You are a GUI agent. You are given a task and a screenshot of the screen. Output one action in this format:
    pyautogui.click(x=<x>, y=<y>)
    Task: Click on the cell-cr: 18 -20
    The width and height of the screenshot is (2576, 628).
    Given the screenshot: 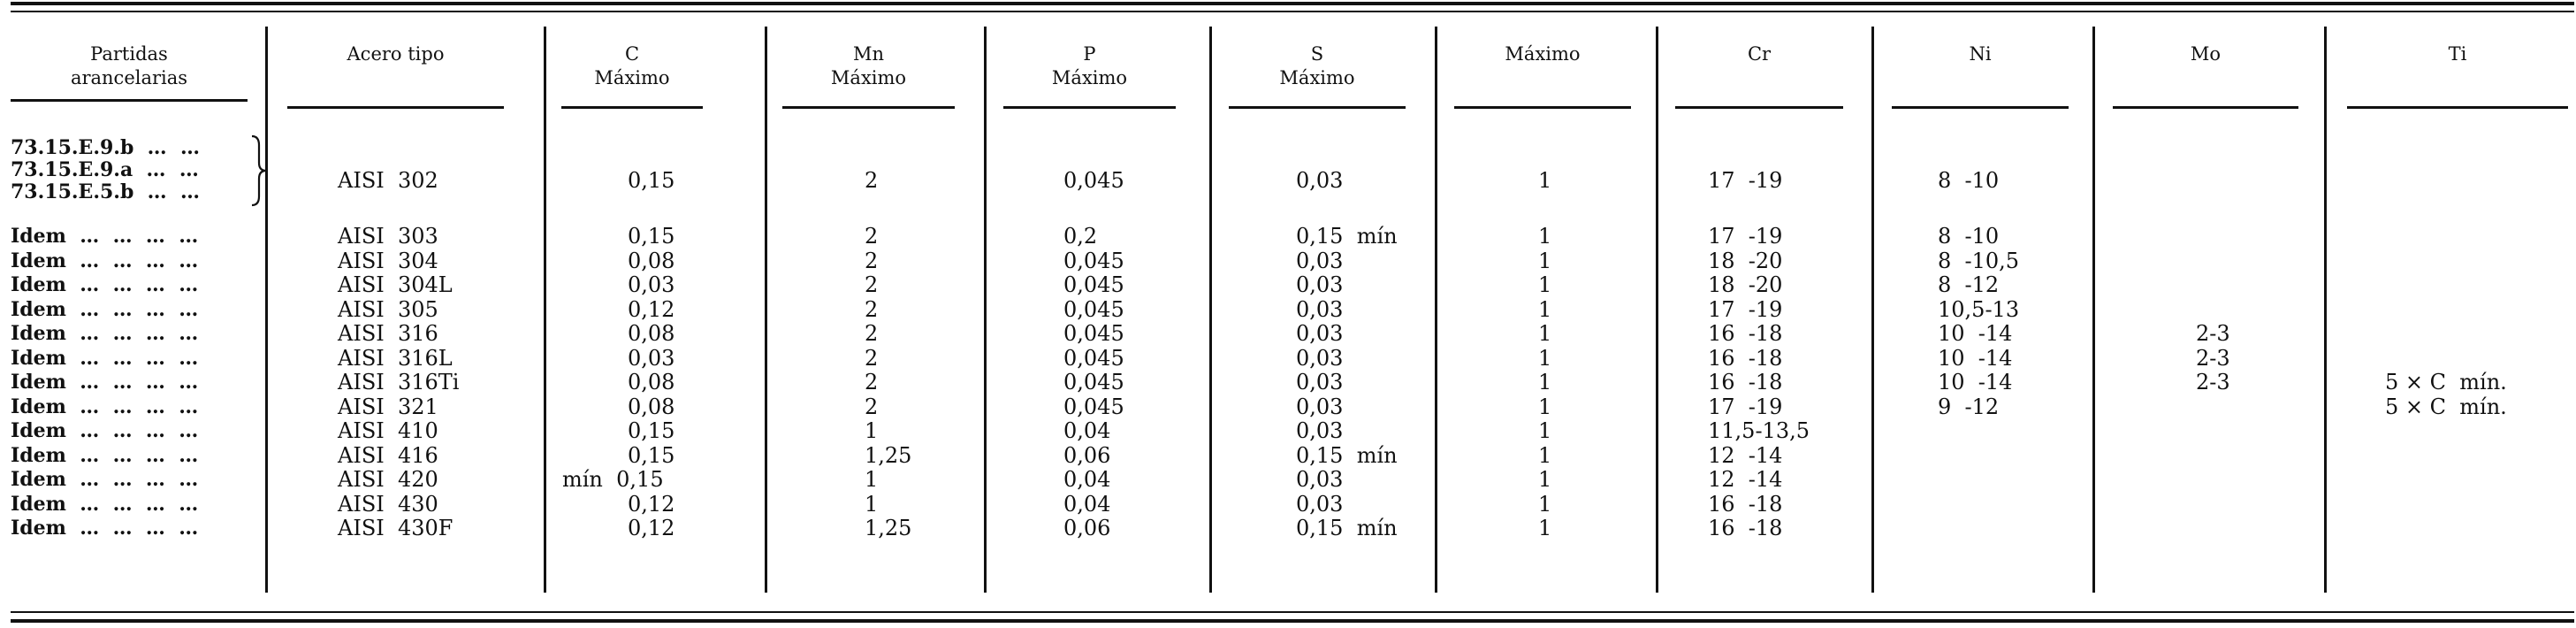 What is the action you would take?
    pyautogui.click(x=1745, y=285)
    